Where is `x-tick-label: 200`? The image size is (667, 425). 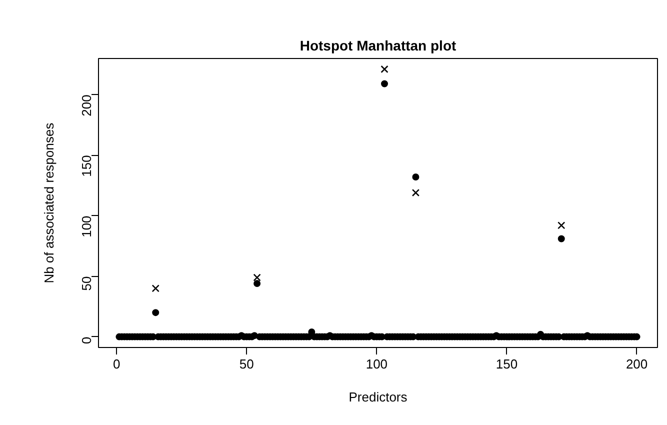 x-tick-label: 200 is located at coordinates (637, 364).